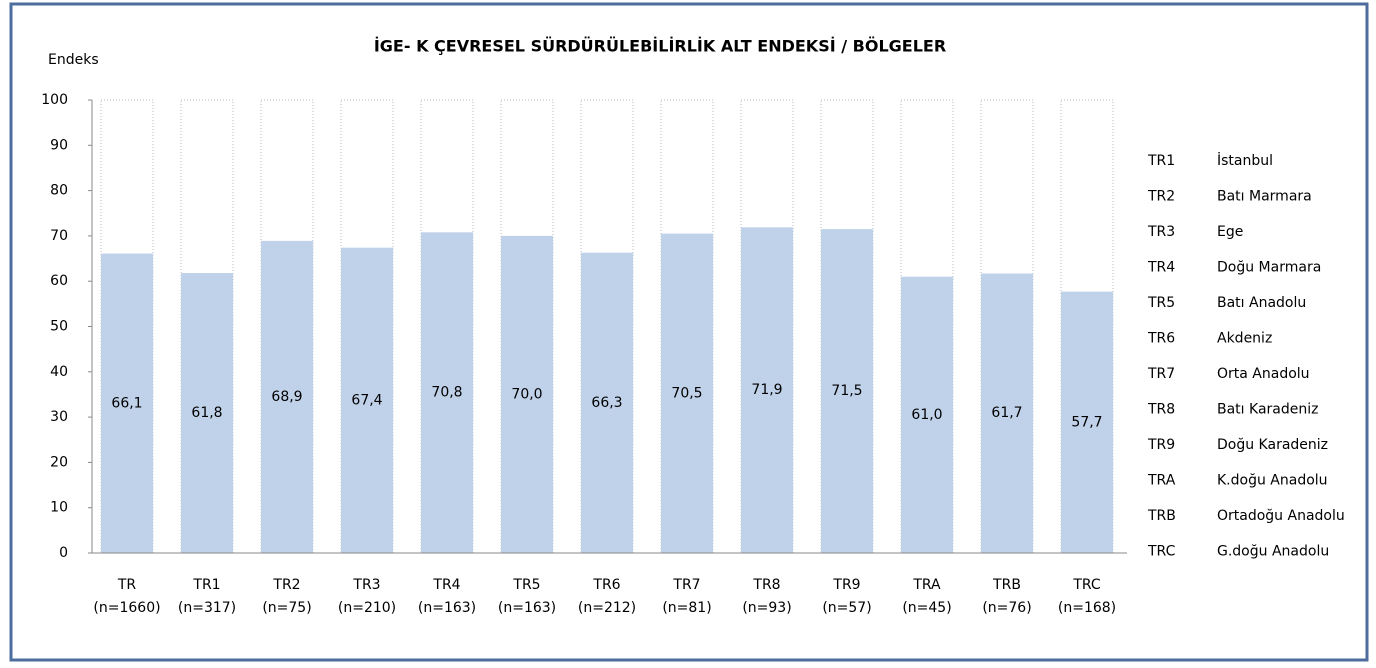 The image size is (1376, 668). I want to click on data-label: 70,8, so click(446, 393).